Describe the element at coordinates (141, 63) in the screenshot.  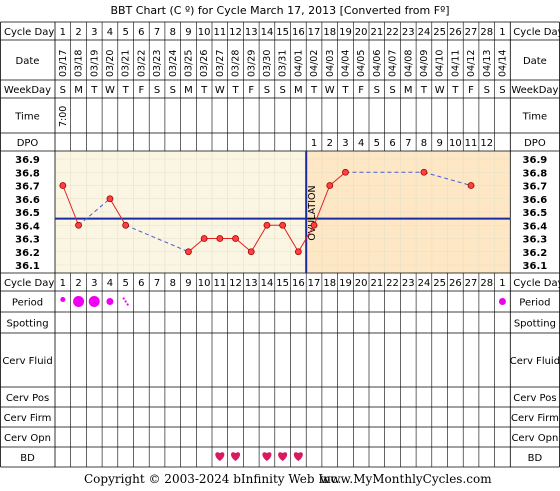
I see `date-label: 03/22` at that location.